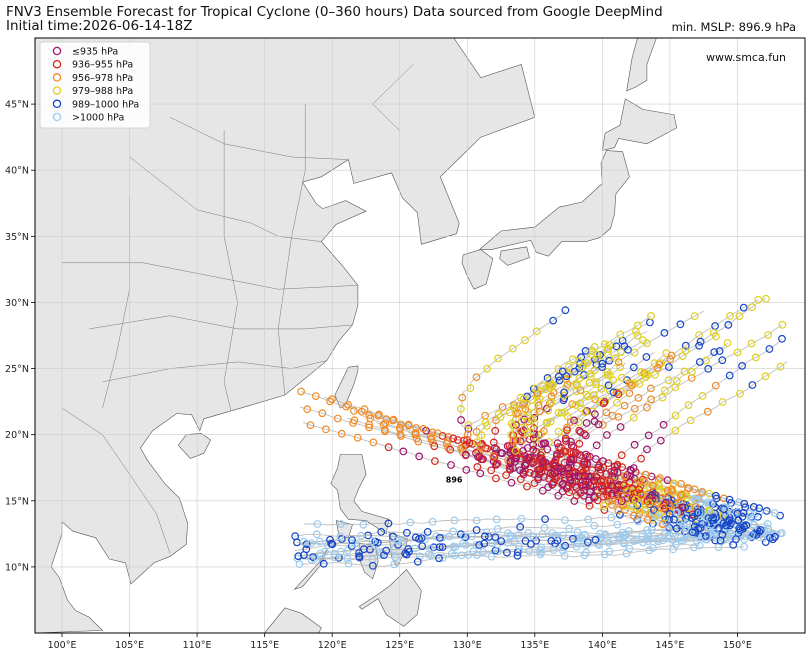 The width and height of the screenshot is (810, 655). What do you see at coordinates (390, 598) in the screenshot?
I see `mindanao` at bounding box center [390, 598].